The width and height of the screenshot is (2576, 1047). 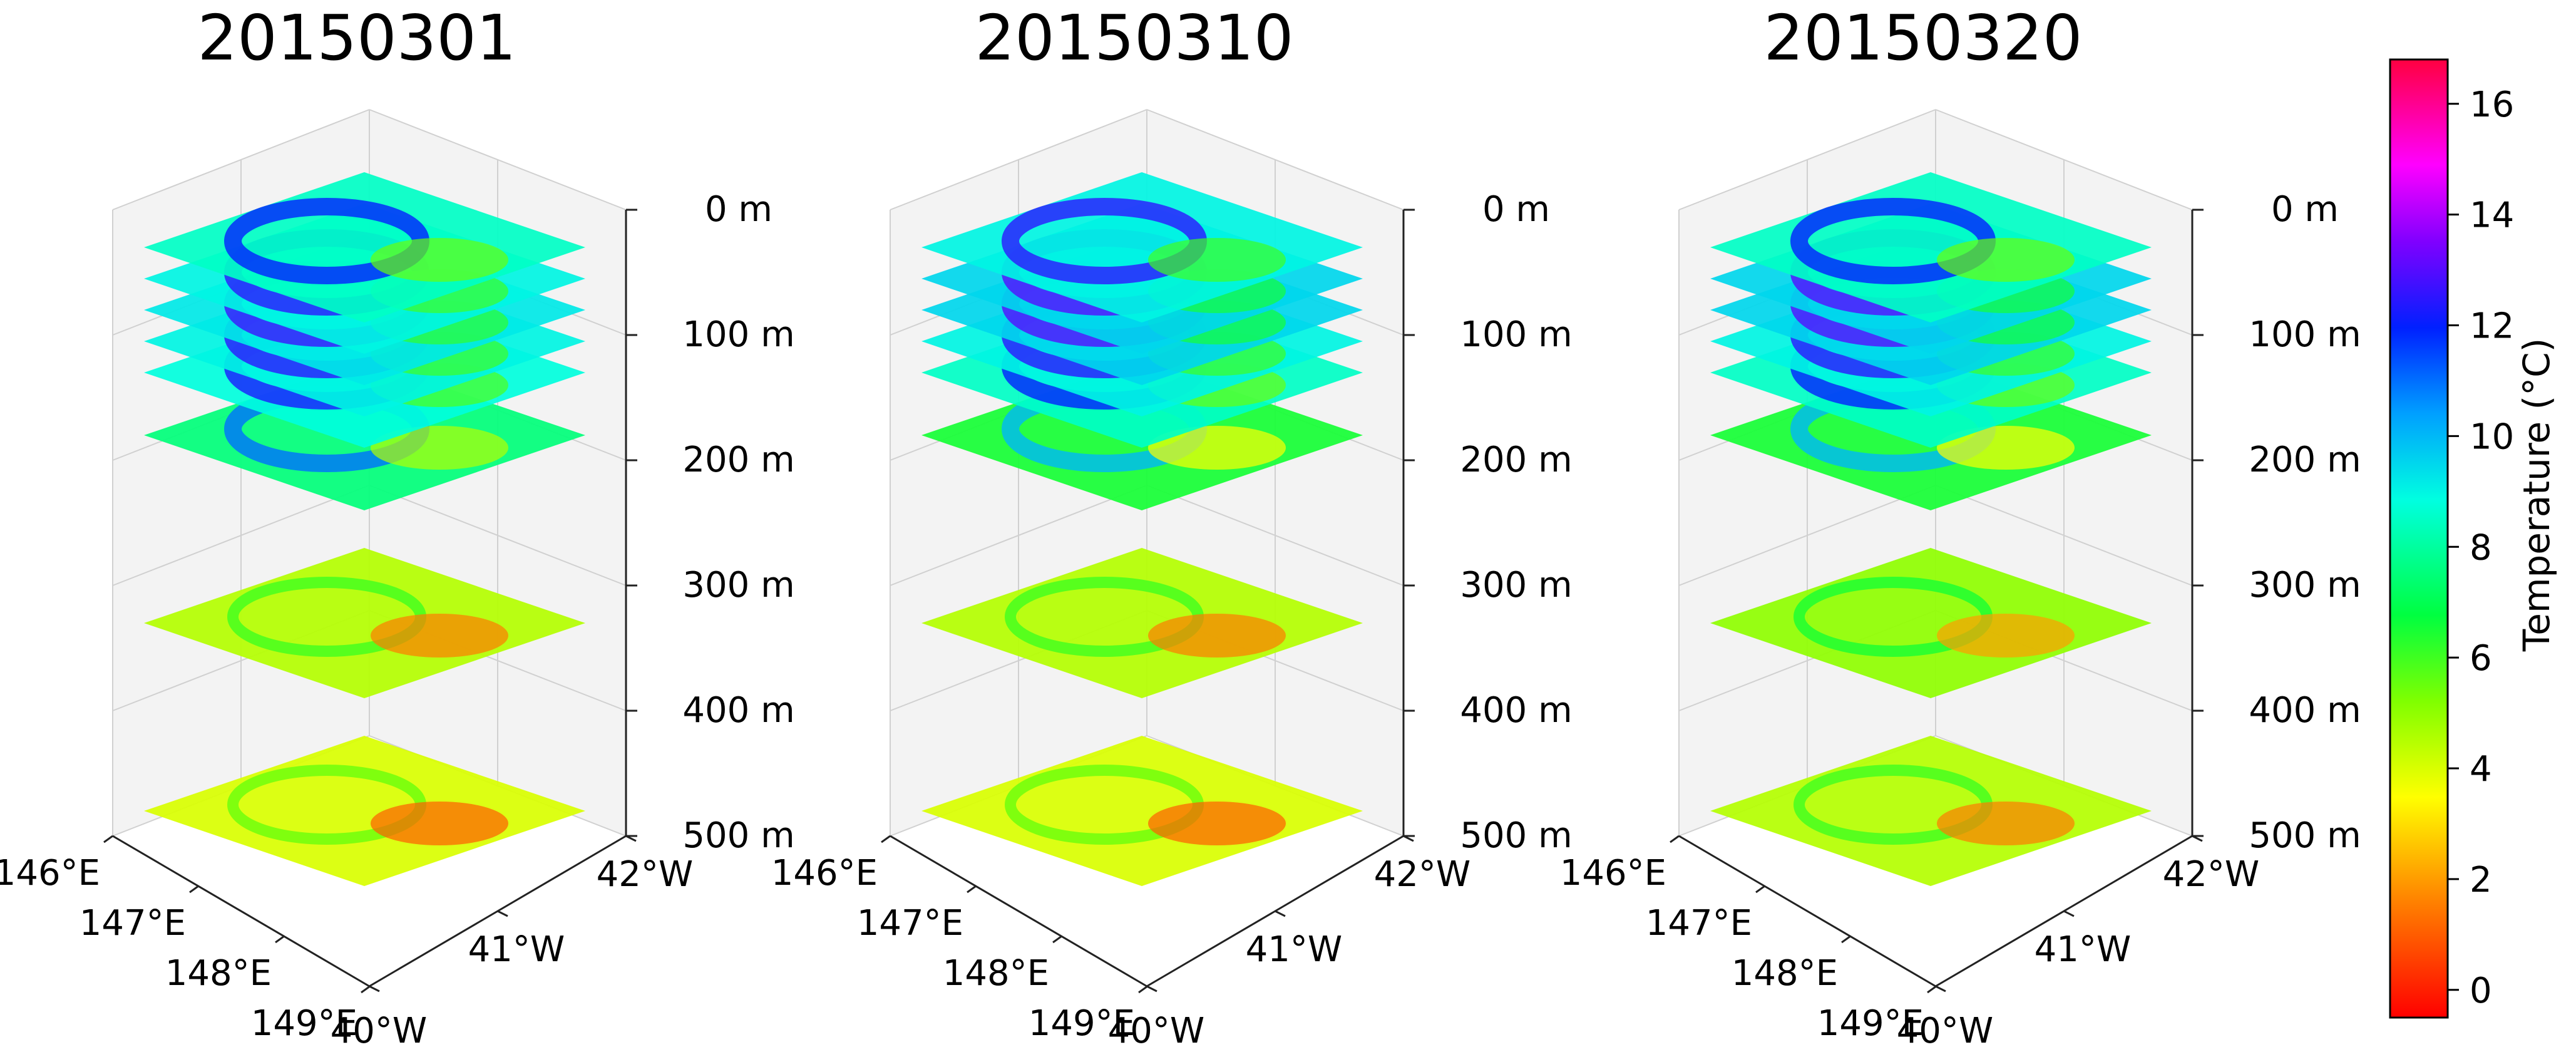 What do you see at coordinates (2481, 880) in the screenshot?
I see `colorbar-tick-label: 2` at bounding box center [2481, 880].